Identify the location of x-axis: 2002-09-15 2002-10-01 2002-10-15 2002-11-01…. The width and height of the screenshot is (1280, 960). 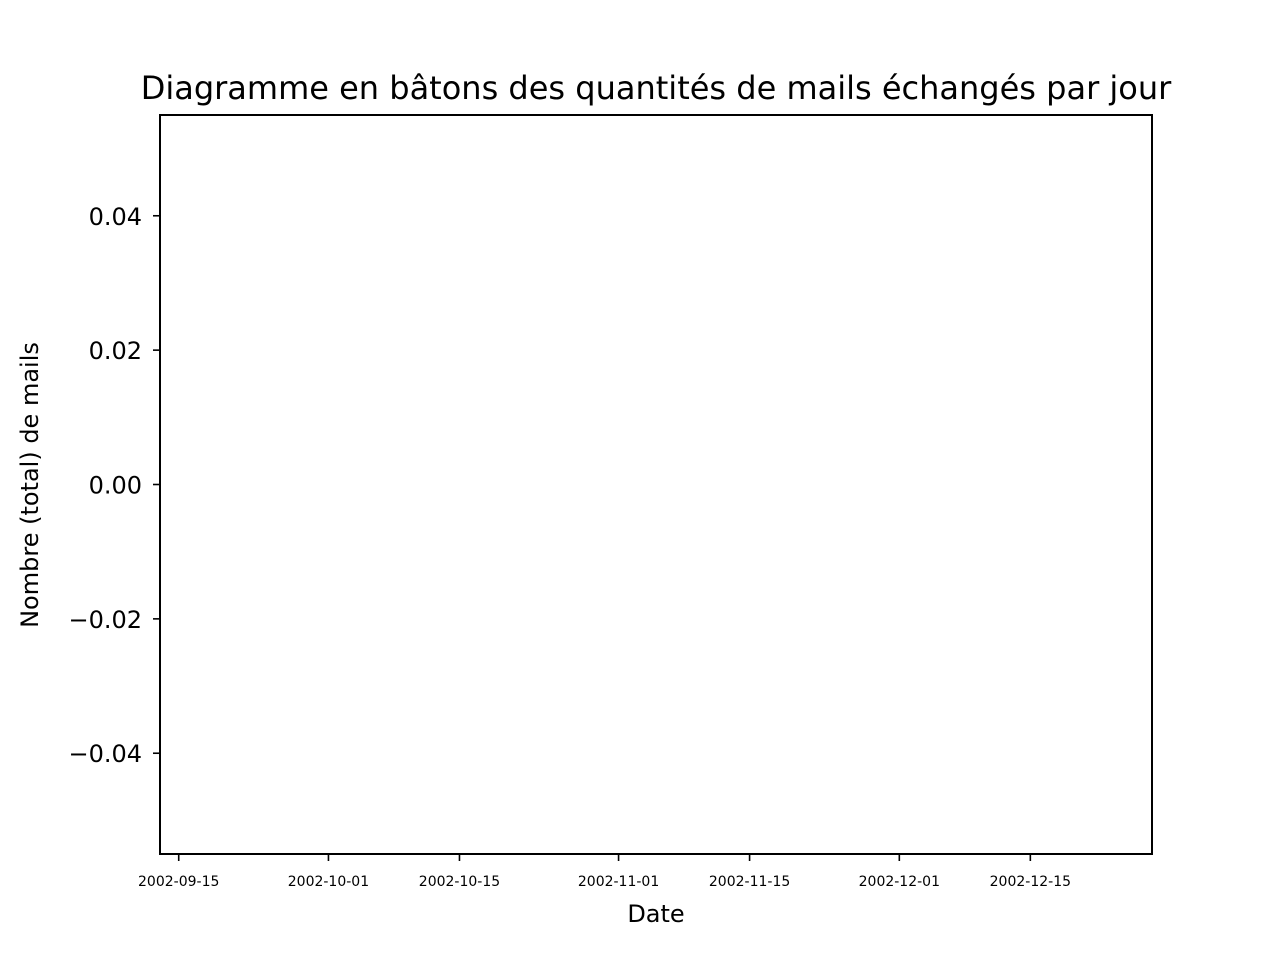
(604, 872).